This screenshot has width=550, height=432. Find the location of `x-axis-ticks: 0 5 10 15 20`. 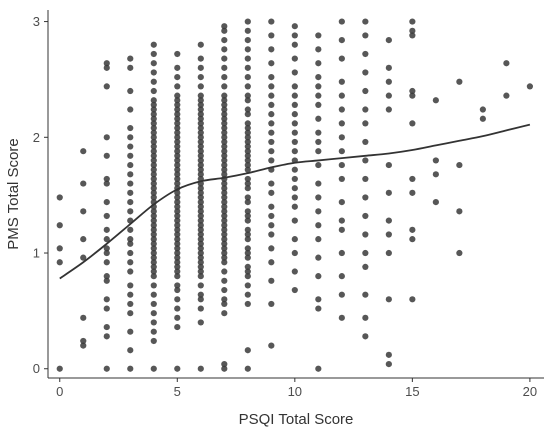

x-axis-ticks: 0 5 10 15 20 is located at coordinates (296, 388).